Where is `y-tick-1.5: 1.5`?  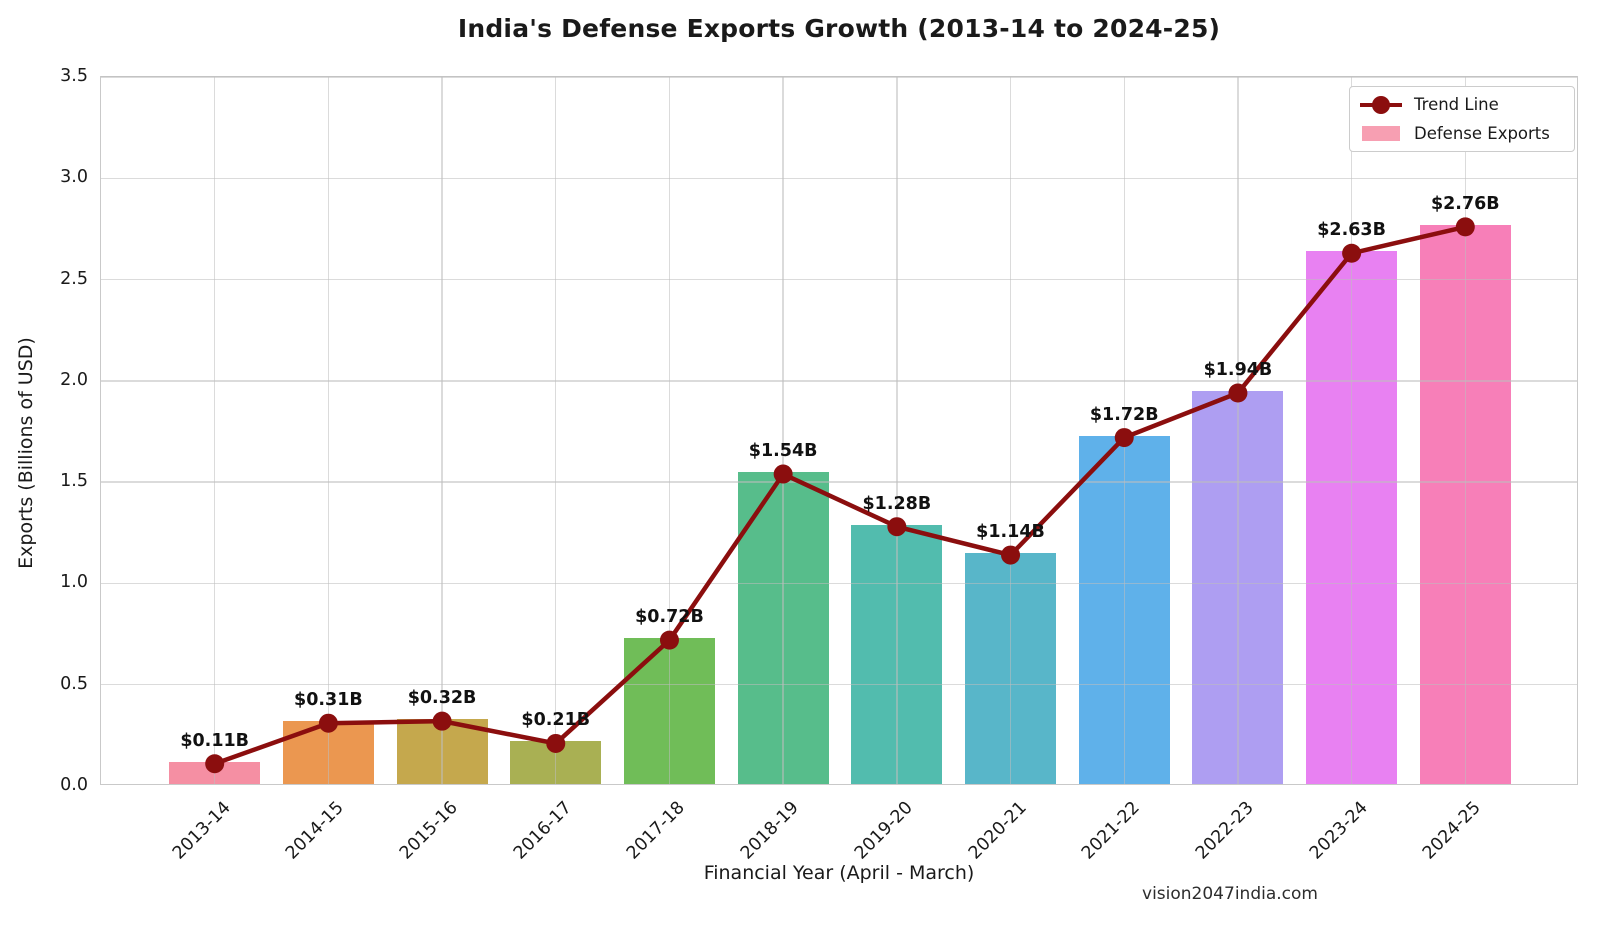
y-tick-1.5: 1.5 is located at coordinates (74, 481).